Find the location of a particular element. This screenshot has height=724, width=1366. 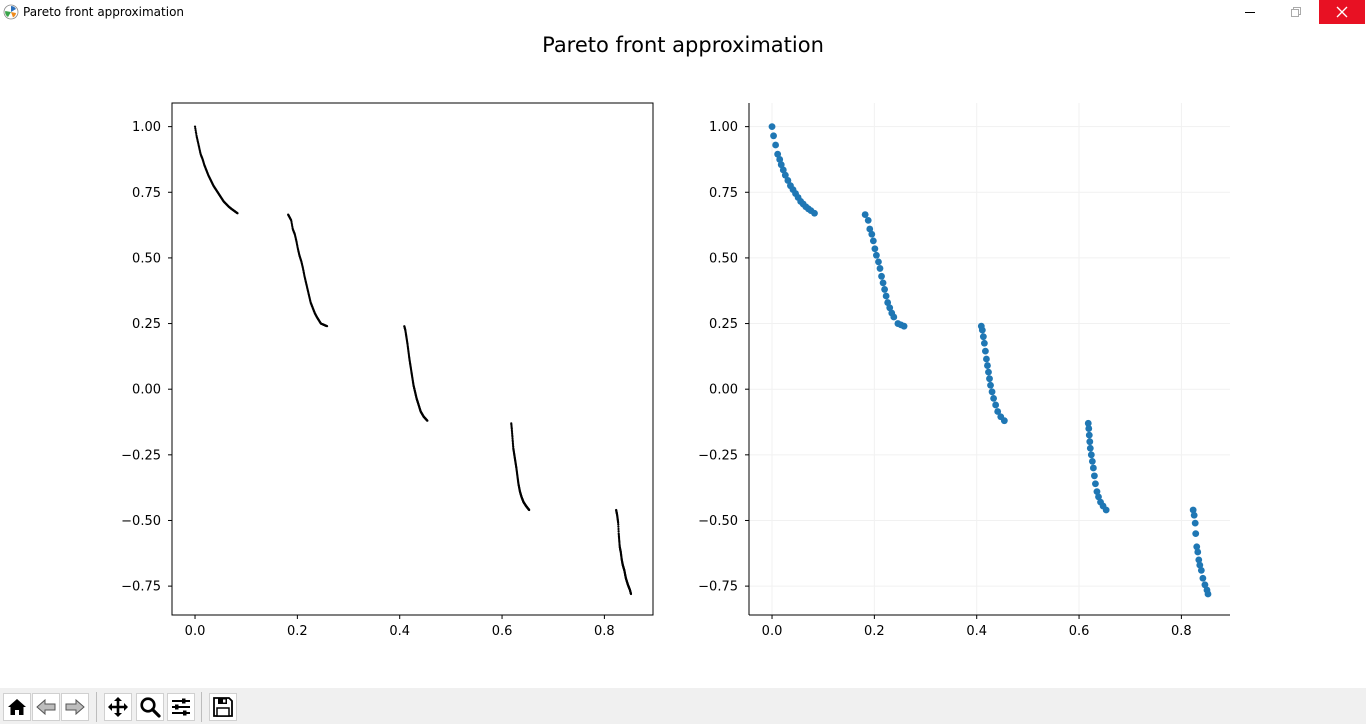

configure-subplots-button is located at coordinates (181, 707).